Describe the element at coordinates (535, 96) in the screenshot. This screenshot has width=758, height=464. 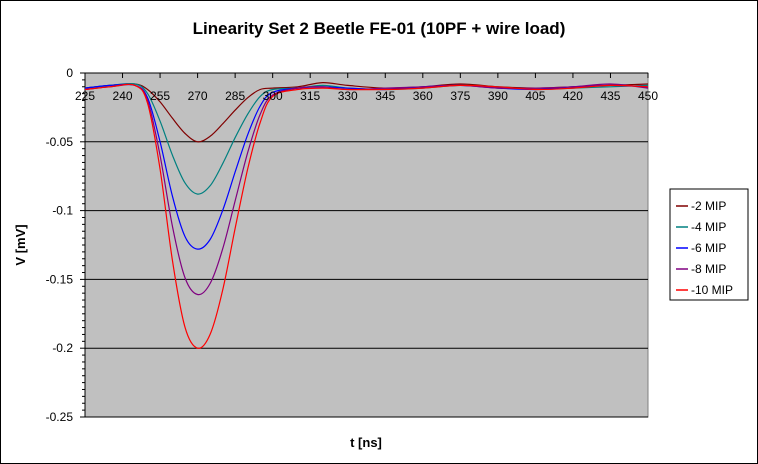
I see `x-tick-label: 405` at that location.